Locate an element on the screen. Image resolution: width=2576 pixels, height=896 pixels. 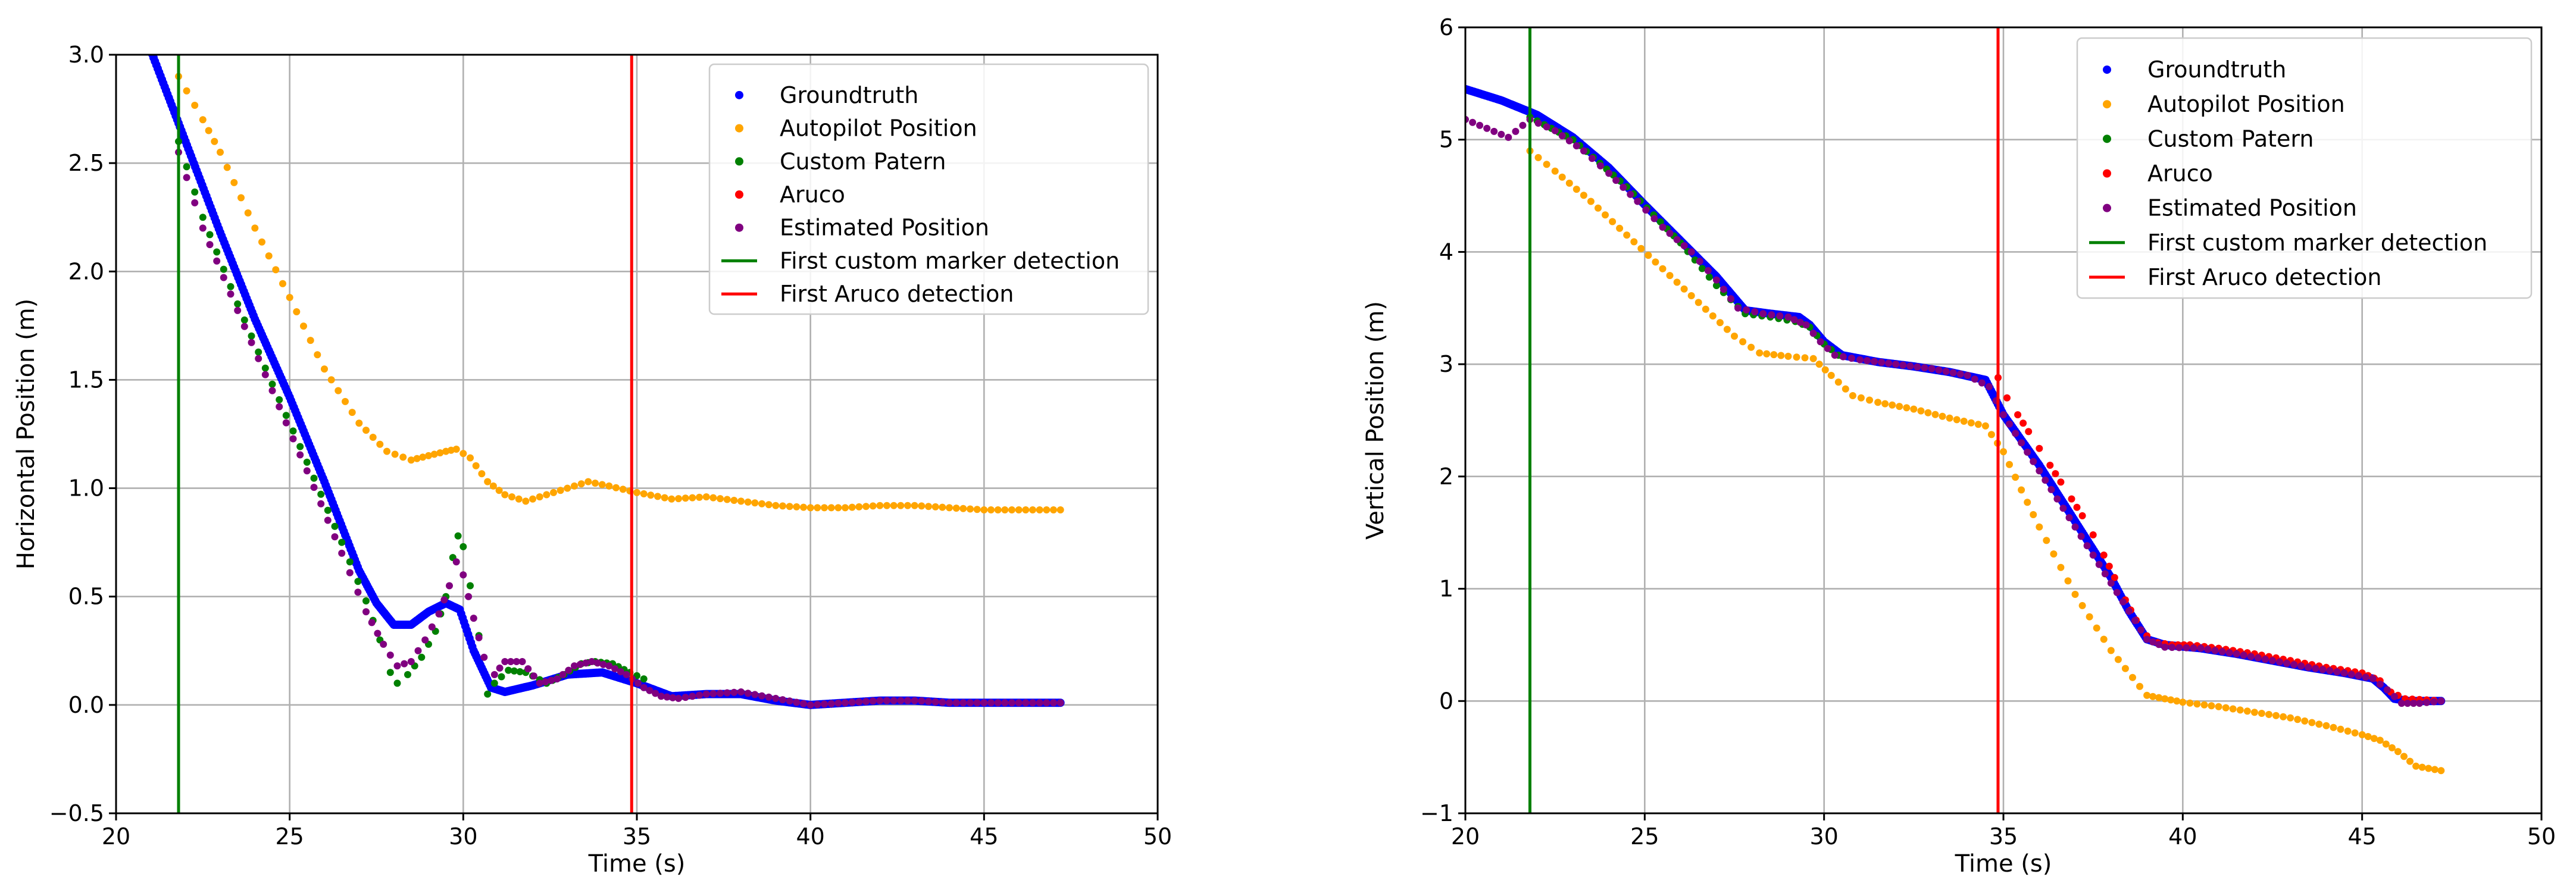
right-chart-legend-label: First Aruco detection is located at coordinates (2264, 277).